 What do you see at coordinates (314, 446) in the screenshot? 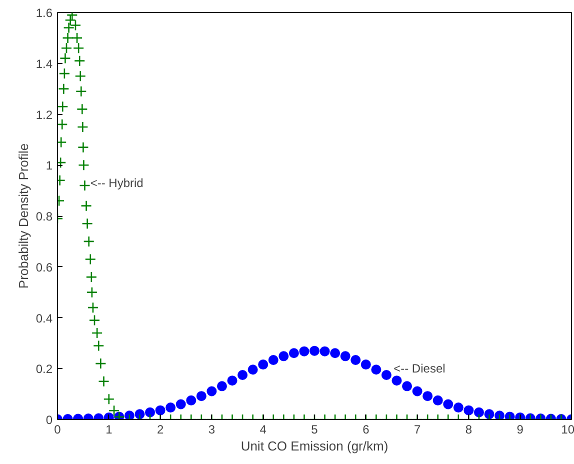
I see `x-axis-title: Unit CO Emission (gr/km)` at bounding box center [314, 446].